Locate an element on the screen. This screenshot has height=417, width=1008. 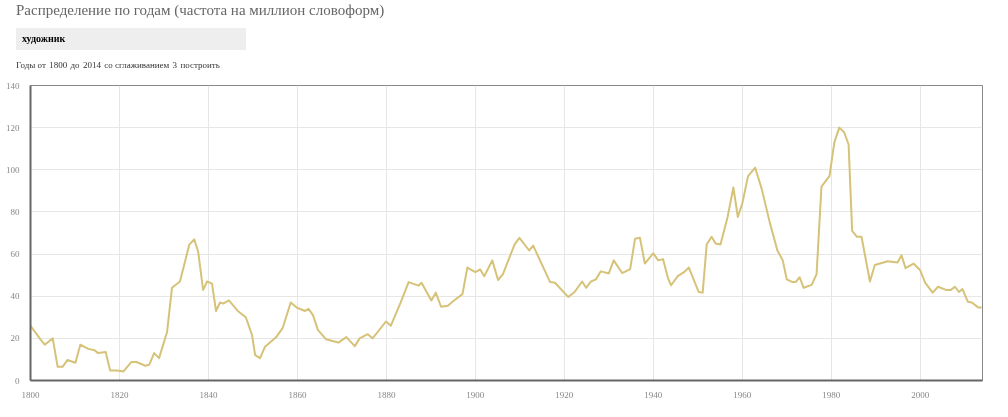
y-tick-label: 100 is located at coordinates (13, 169).